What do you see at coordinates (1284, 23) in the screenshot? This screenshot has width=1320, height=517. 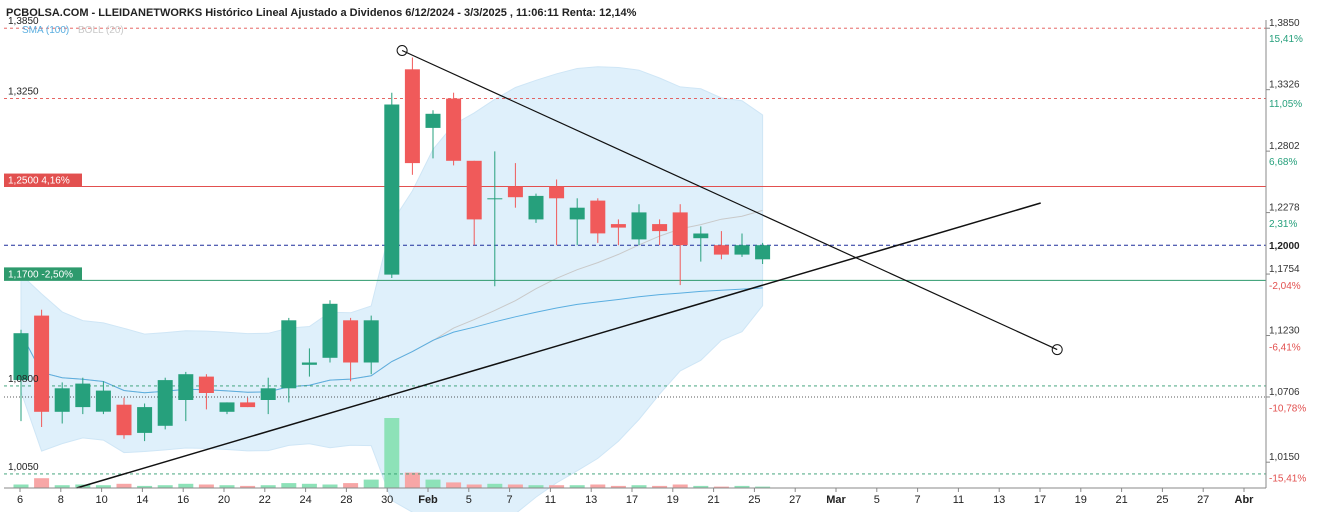 I see `y-tick-label: 1,3850` at bounding box center [1284, 23].